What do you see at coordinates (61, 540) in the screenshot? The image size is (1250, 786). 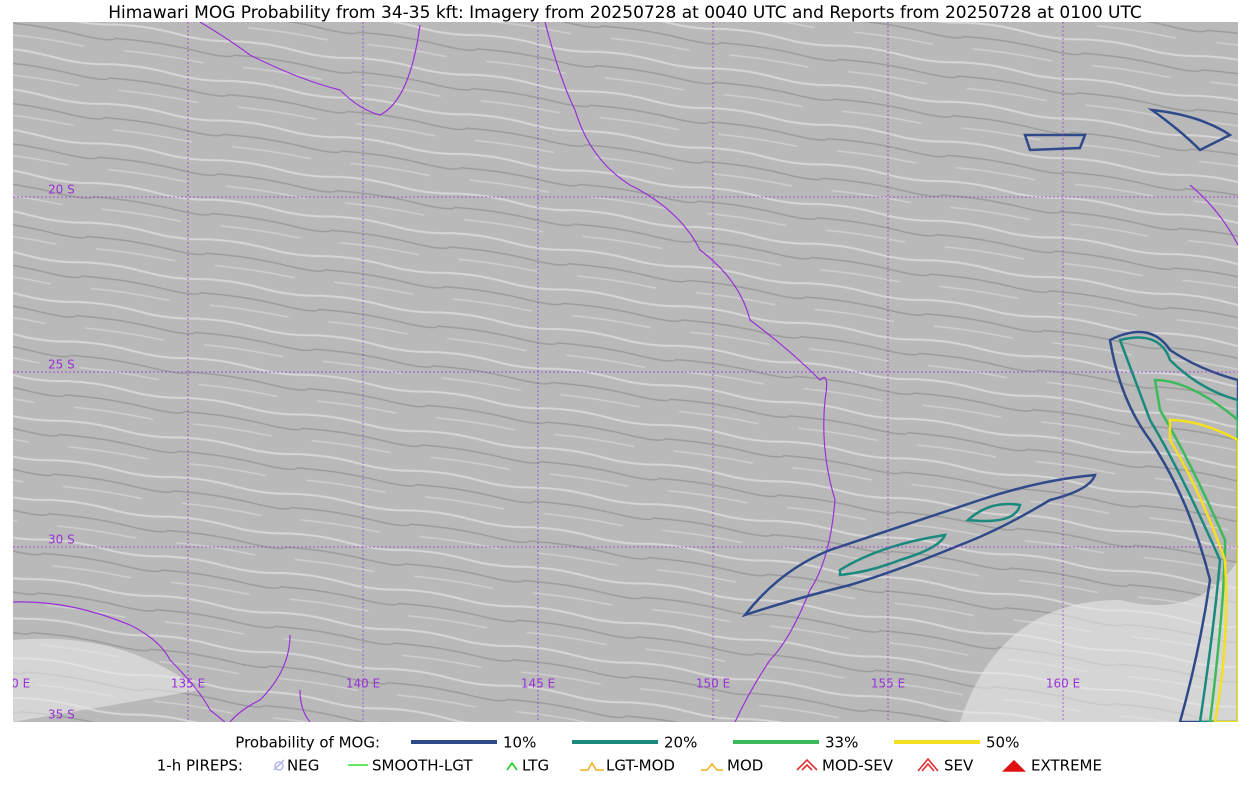 I see `lat-label: 30 S` at bounding box center [61, 540].